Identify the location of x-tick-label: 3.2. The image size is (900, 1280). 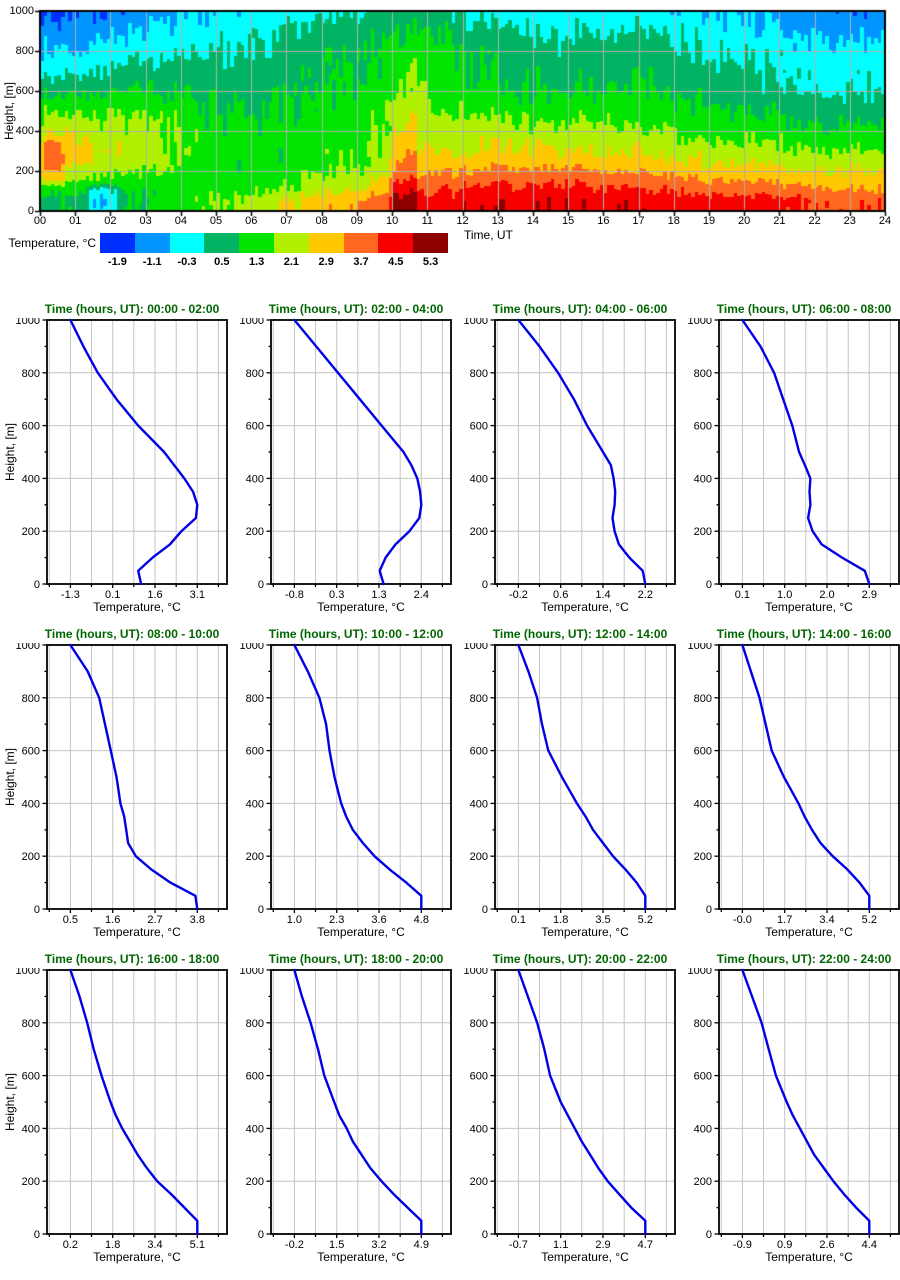
(378, 1245).